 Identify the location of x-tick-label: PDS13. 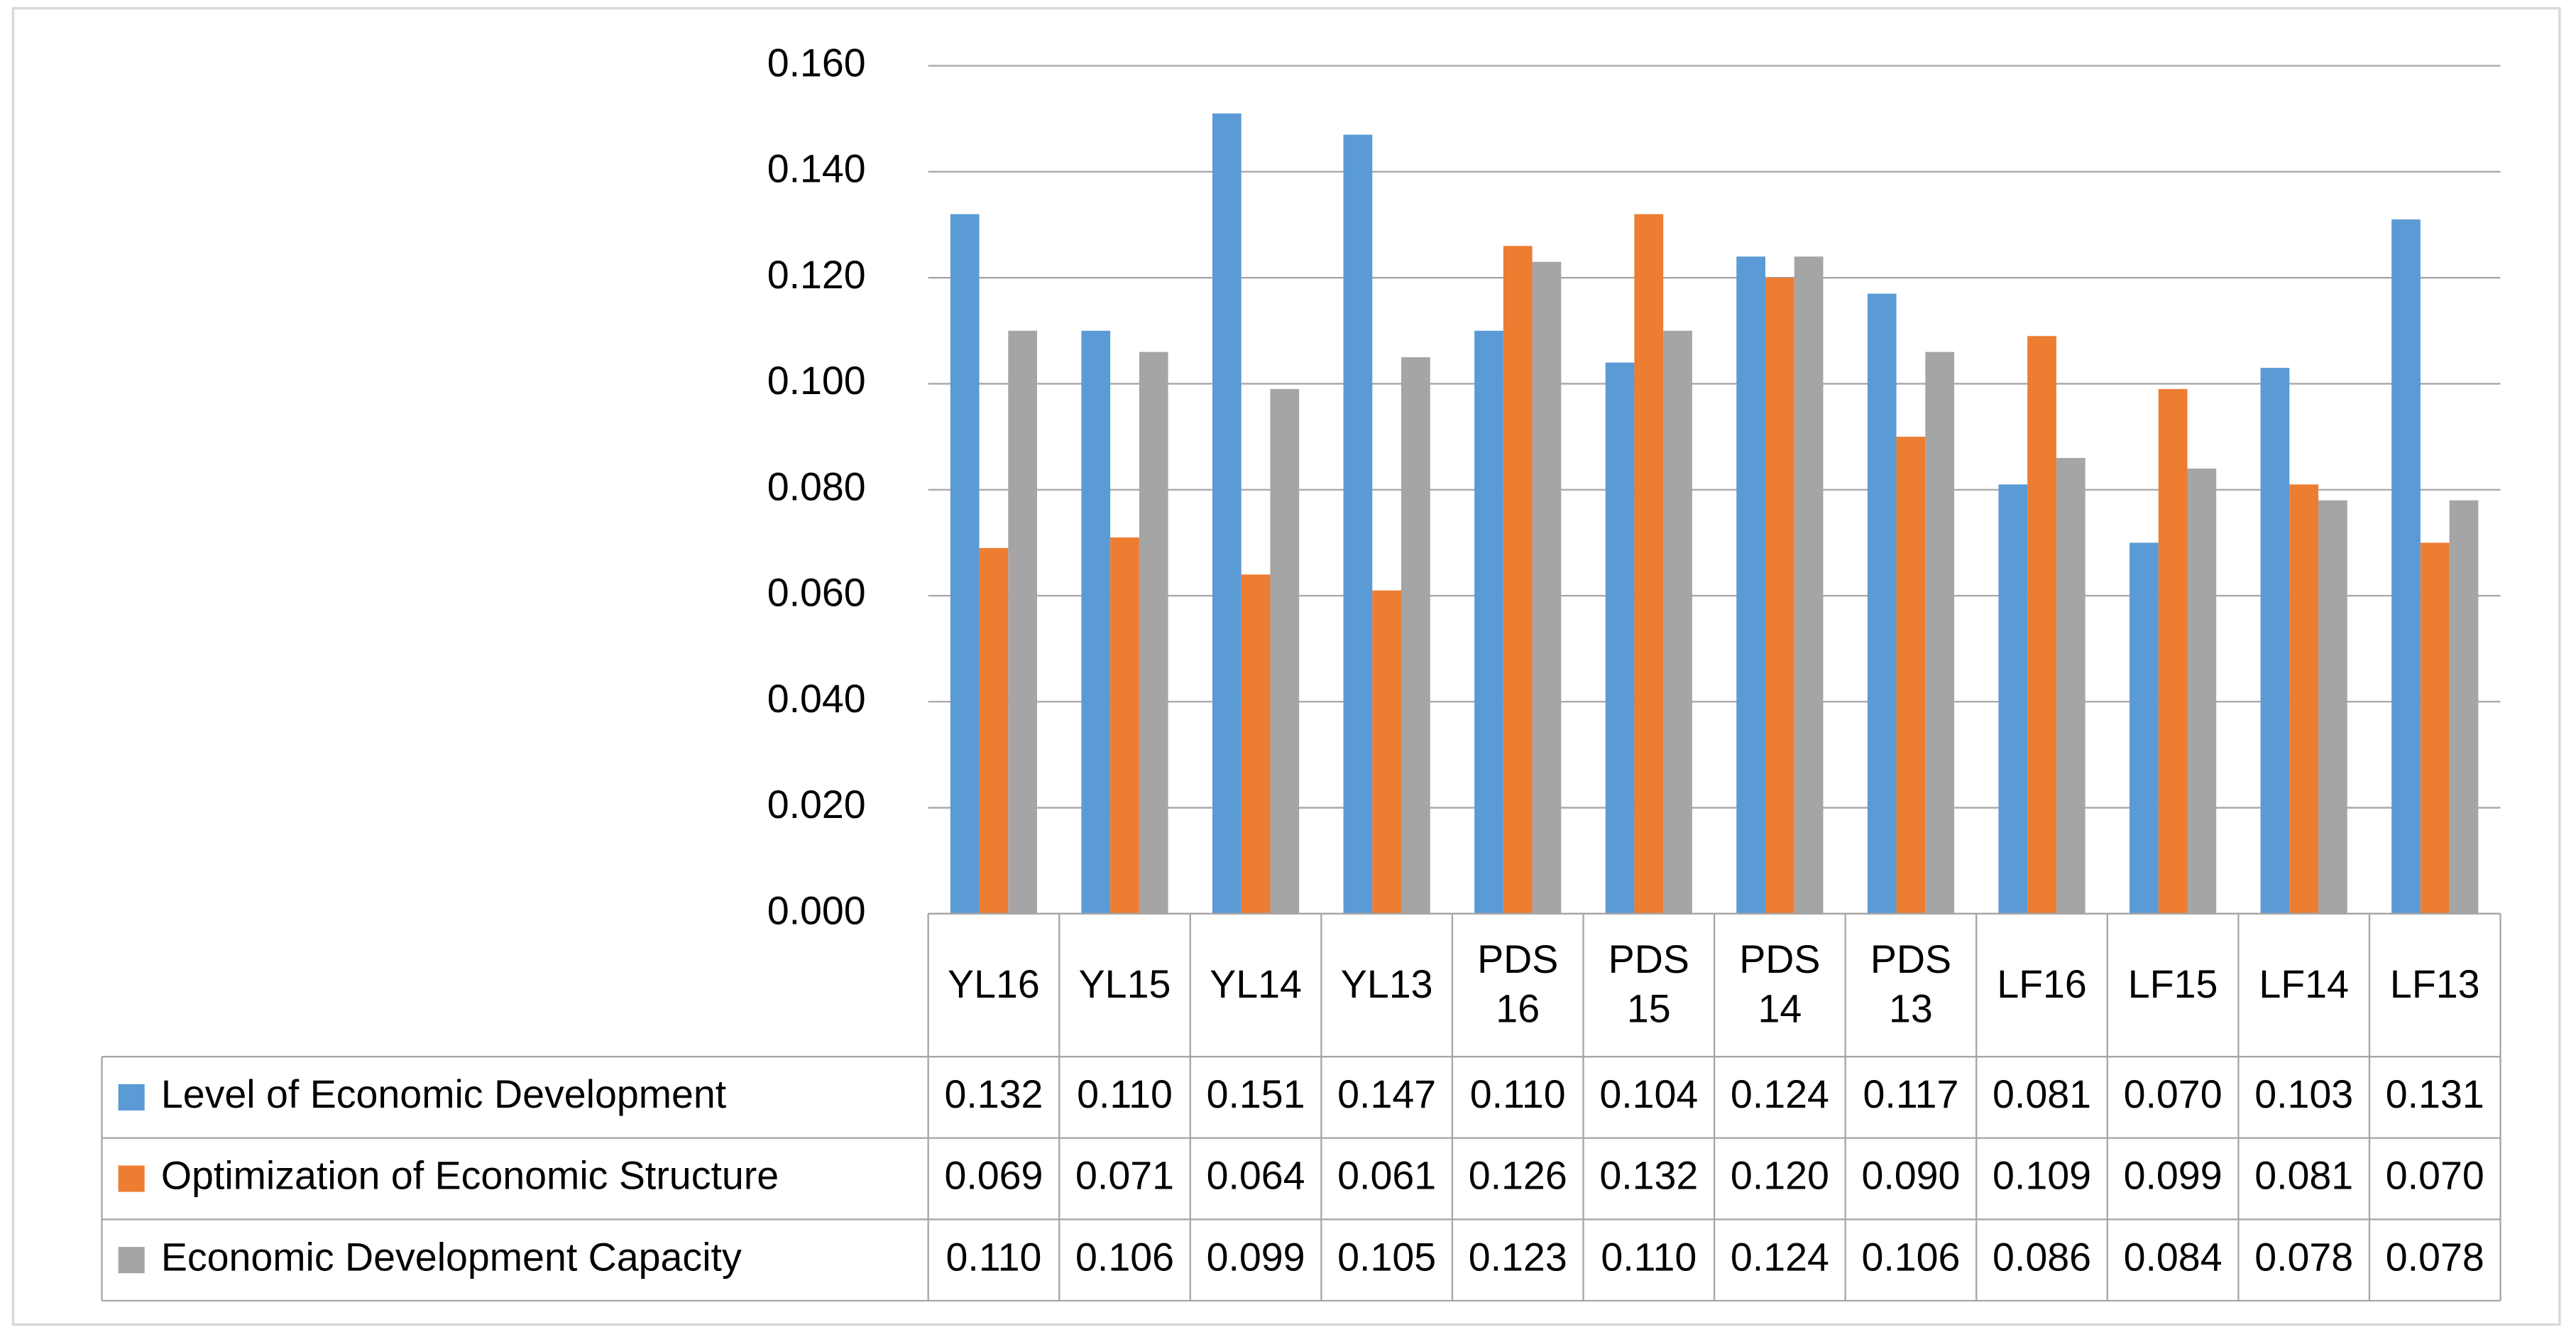
(1911, 984).